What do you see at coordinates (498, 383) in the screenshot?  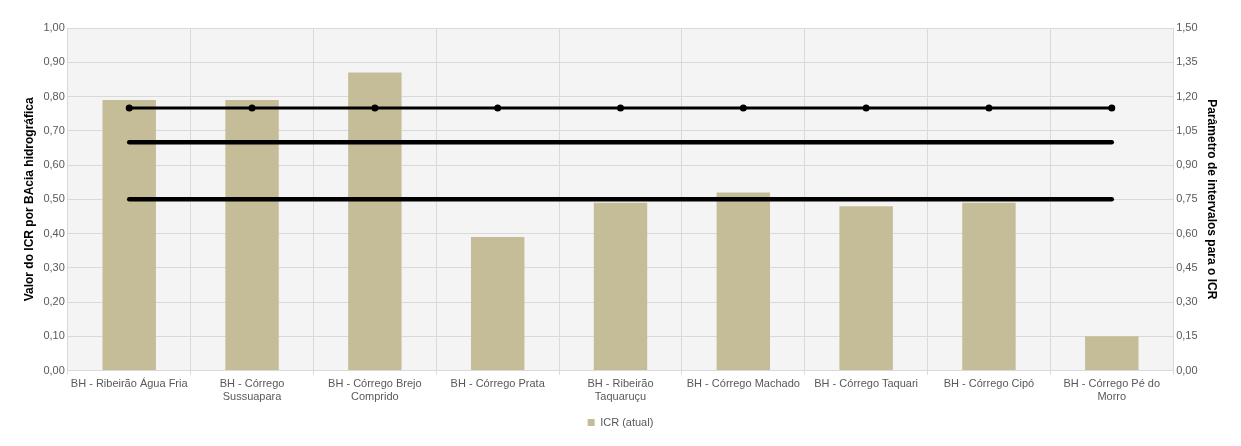 I see `x-tick-label: BH - Córrego Prata` at bounding box center [498, 383].